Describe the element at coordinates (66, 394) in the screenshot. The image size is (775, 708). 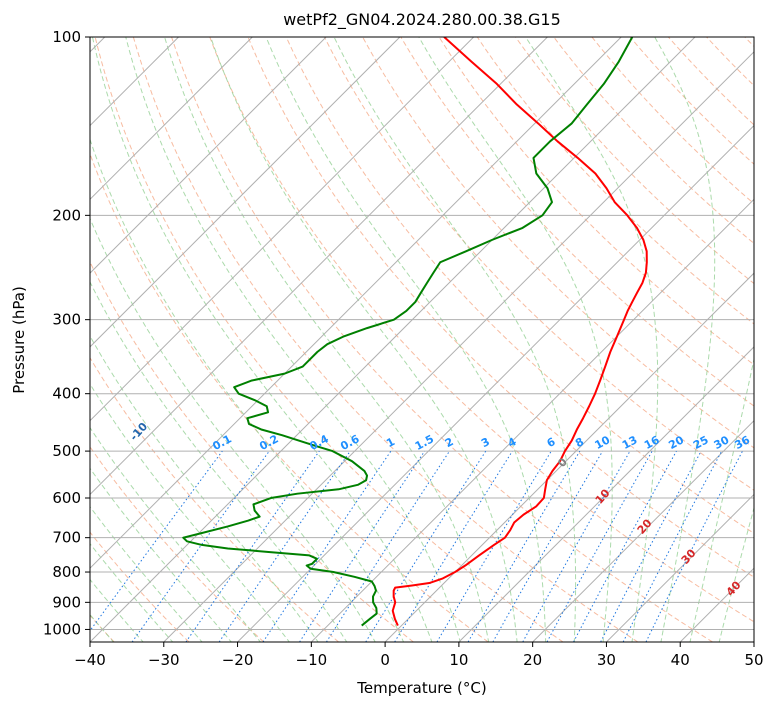
I see `y-tick-label: 400` at that location.